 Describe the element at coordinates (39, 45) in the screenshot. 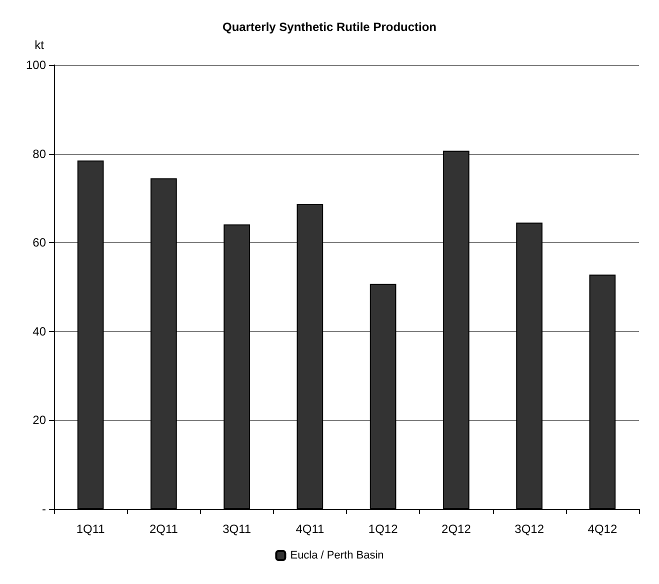

I see `y-axis-title: kt` at that location.